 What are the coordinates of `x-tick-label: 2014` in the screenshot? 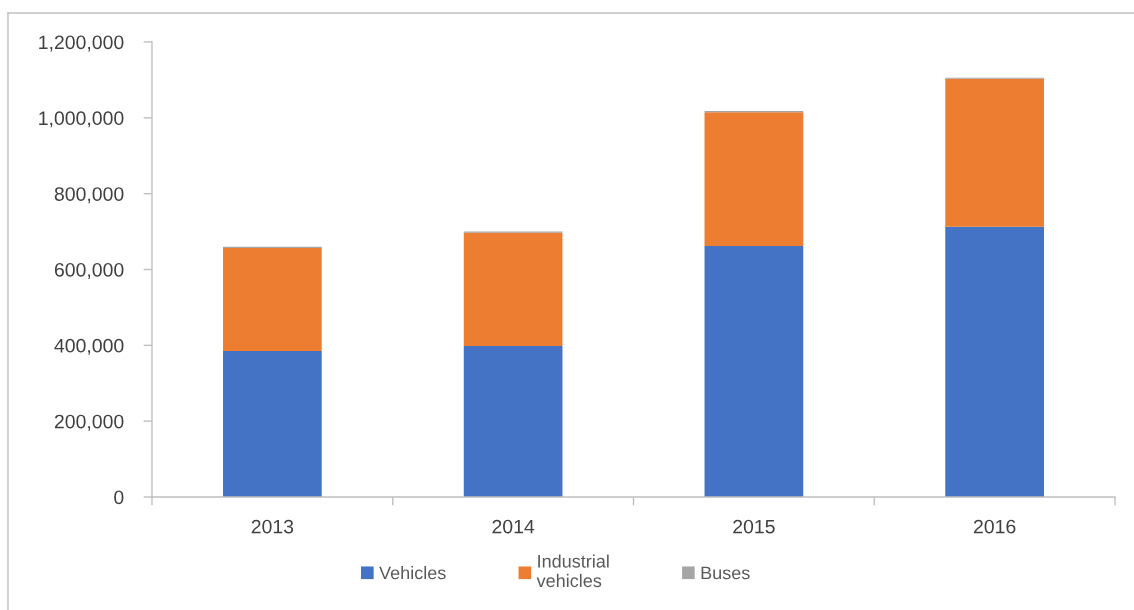 It's located at (513, 526).